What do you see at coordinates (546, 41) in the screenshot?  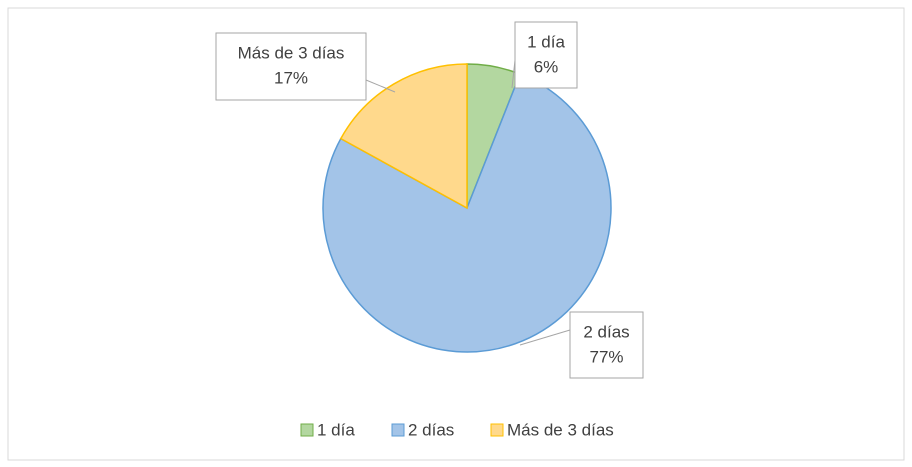 I see `label-category: 1 día` at bounding box center [546, 41].